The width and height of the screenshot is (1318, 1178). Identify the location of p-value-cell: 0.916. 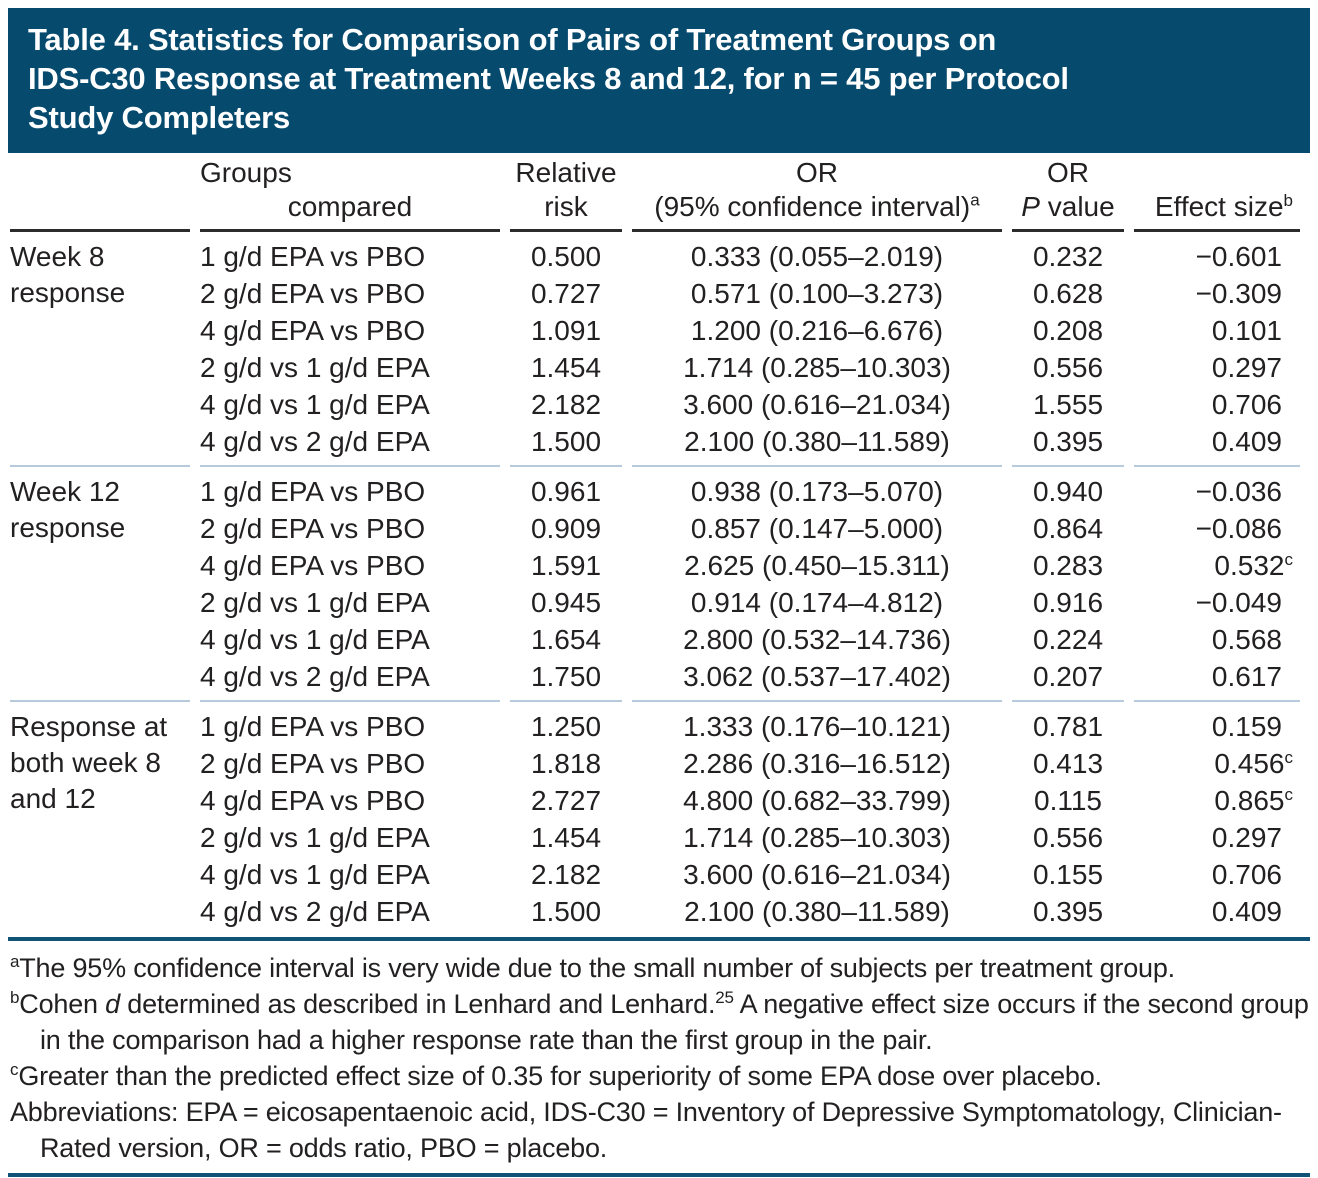
(1068, 602).